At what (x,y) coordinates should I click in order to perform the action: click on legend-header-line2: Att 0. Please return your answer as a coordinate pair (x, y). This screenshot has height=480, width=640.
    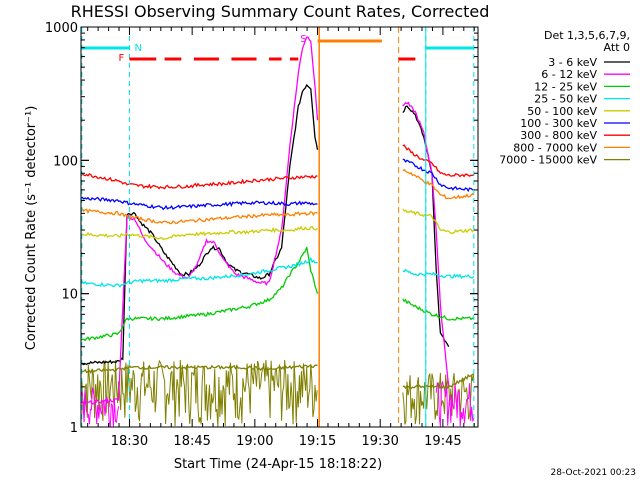
    Looking at the image, I should click on (617, 47).